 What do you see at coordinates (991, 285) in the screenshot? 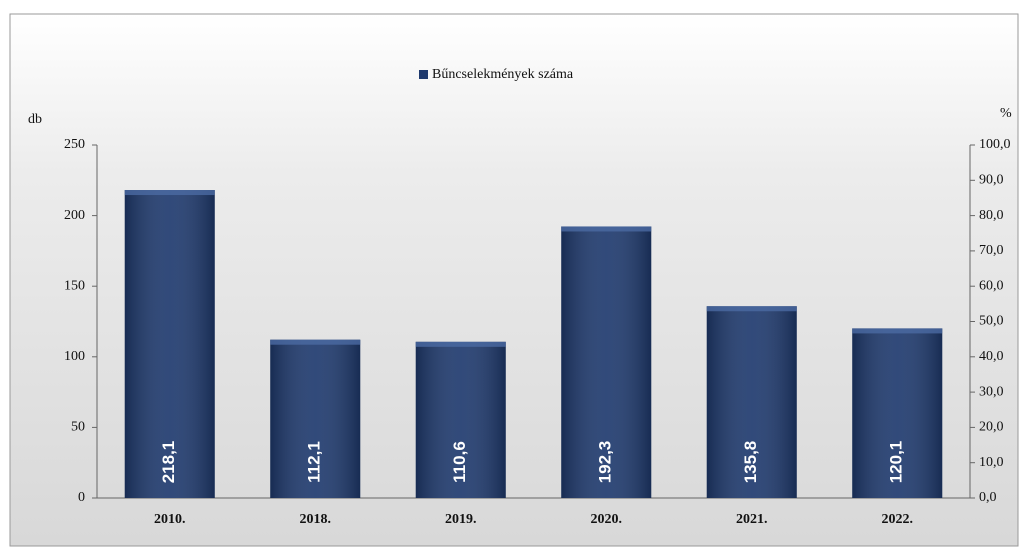
I see `y2-tick-label: 60,0` at bounding box center [991, 285].